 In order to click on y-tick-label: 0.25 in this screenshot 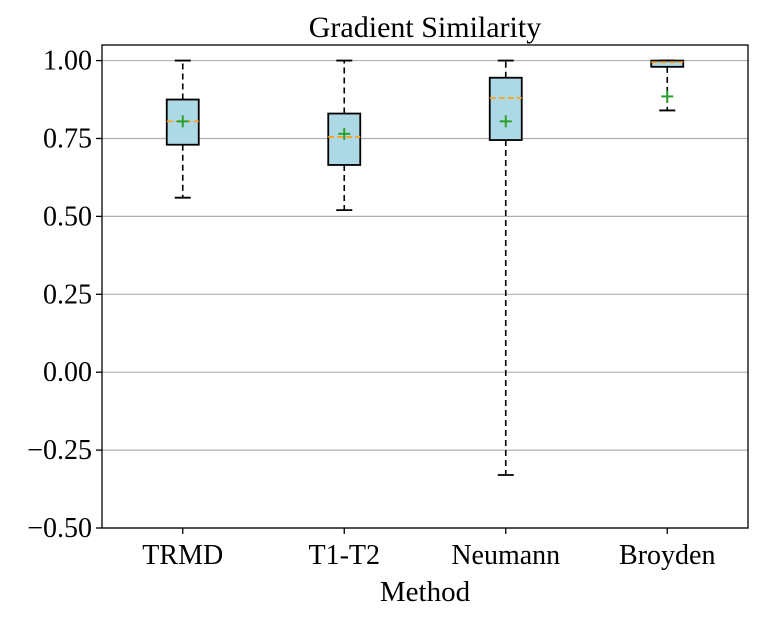, I will do `click(67, 294)`.